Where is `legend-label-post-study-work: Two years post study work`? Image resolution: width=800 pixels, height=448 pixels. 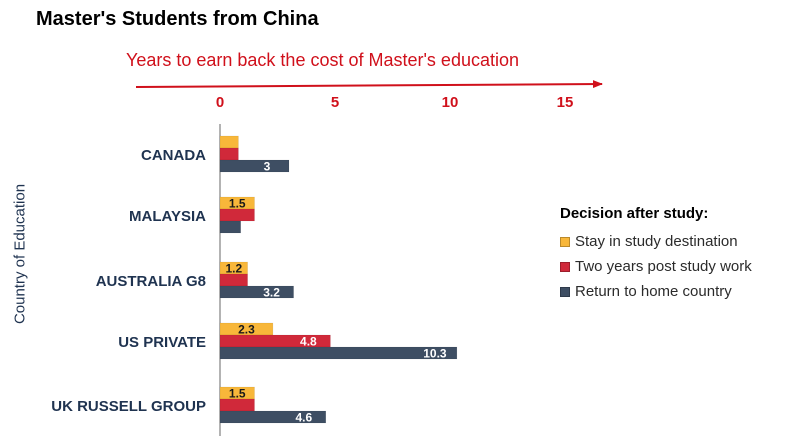
legend-label-post-study-work: Two years post study work is located at coordinates (663, 266).